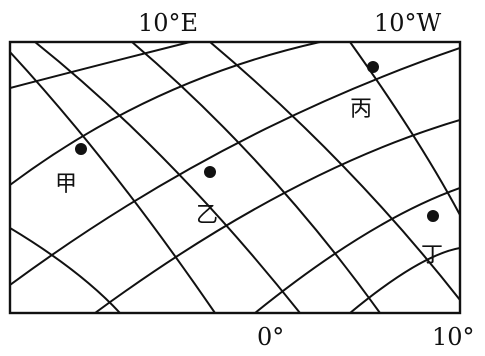 The image size is (485, 356). Describe the element at coordinates (361, 109) in the screenshot. I see `point-label-bing: 丙` at that location.